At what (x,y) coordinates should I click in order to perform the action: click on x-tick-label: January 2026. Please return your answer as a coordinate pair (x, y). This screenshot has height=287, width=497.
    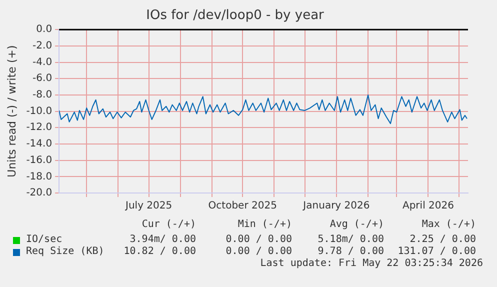
    Looking at the image, I should click on (336, 206).